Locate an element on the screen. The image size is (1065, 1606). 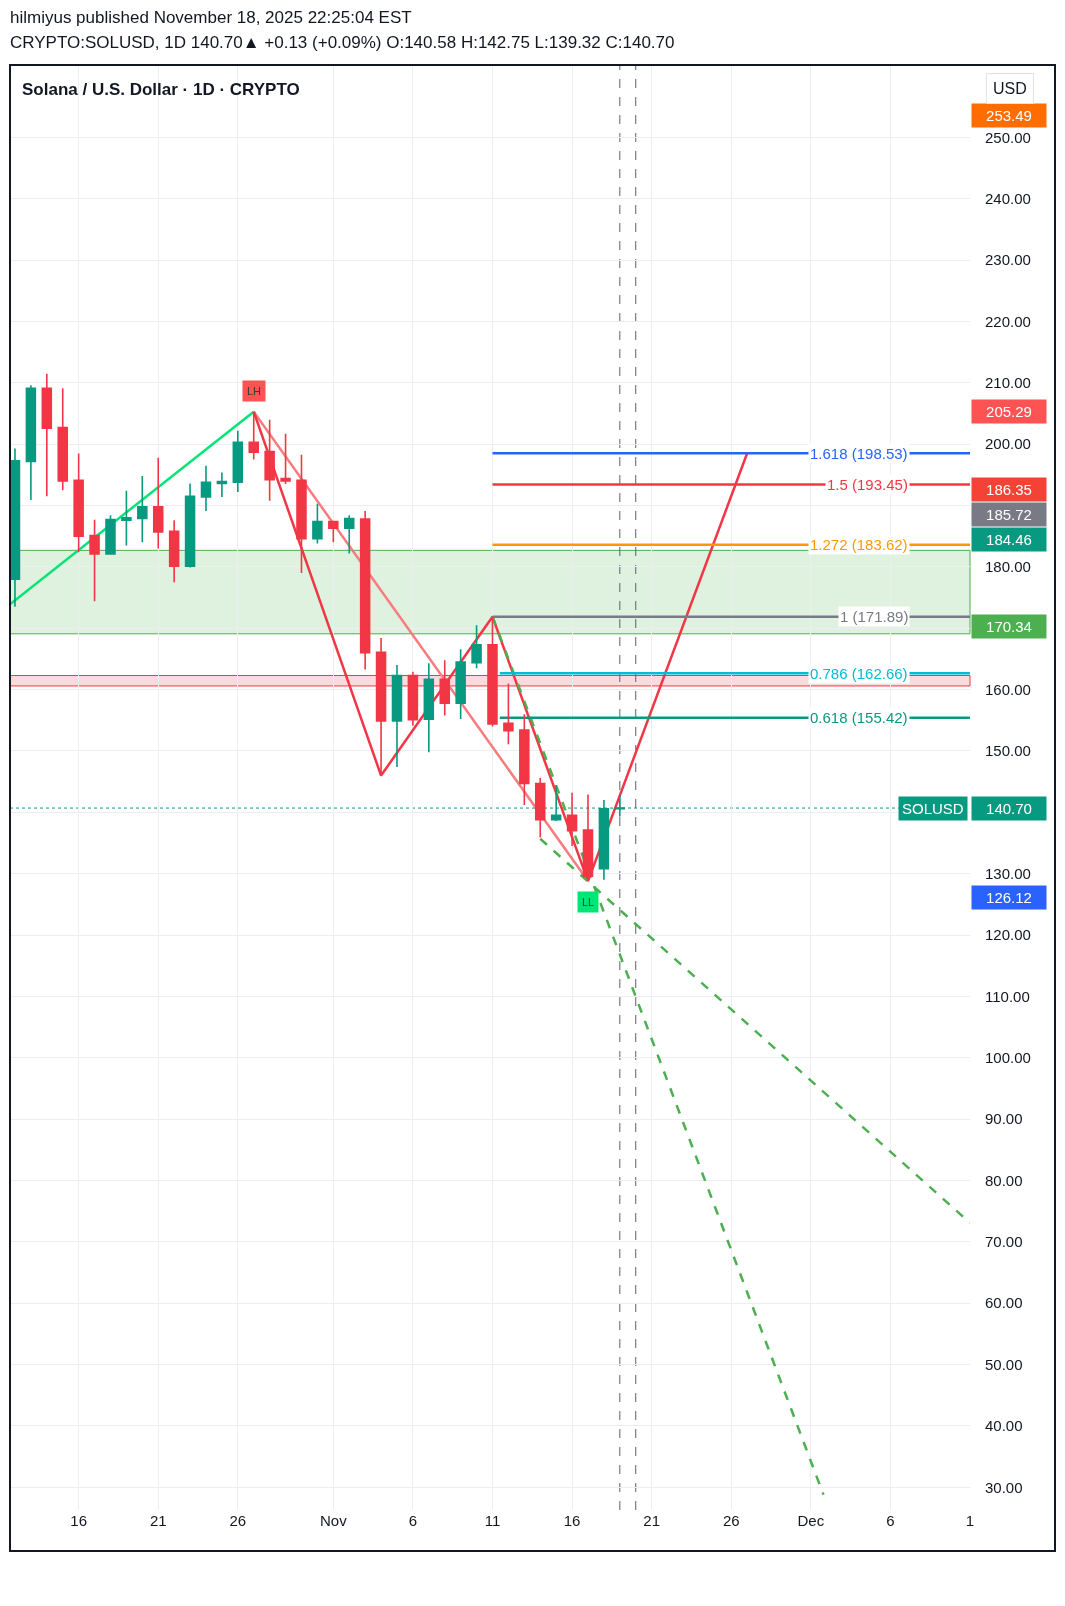
text: 186.35 is located at coordinates (1009, 489).